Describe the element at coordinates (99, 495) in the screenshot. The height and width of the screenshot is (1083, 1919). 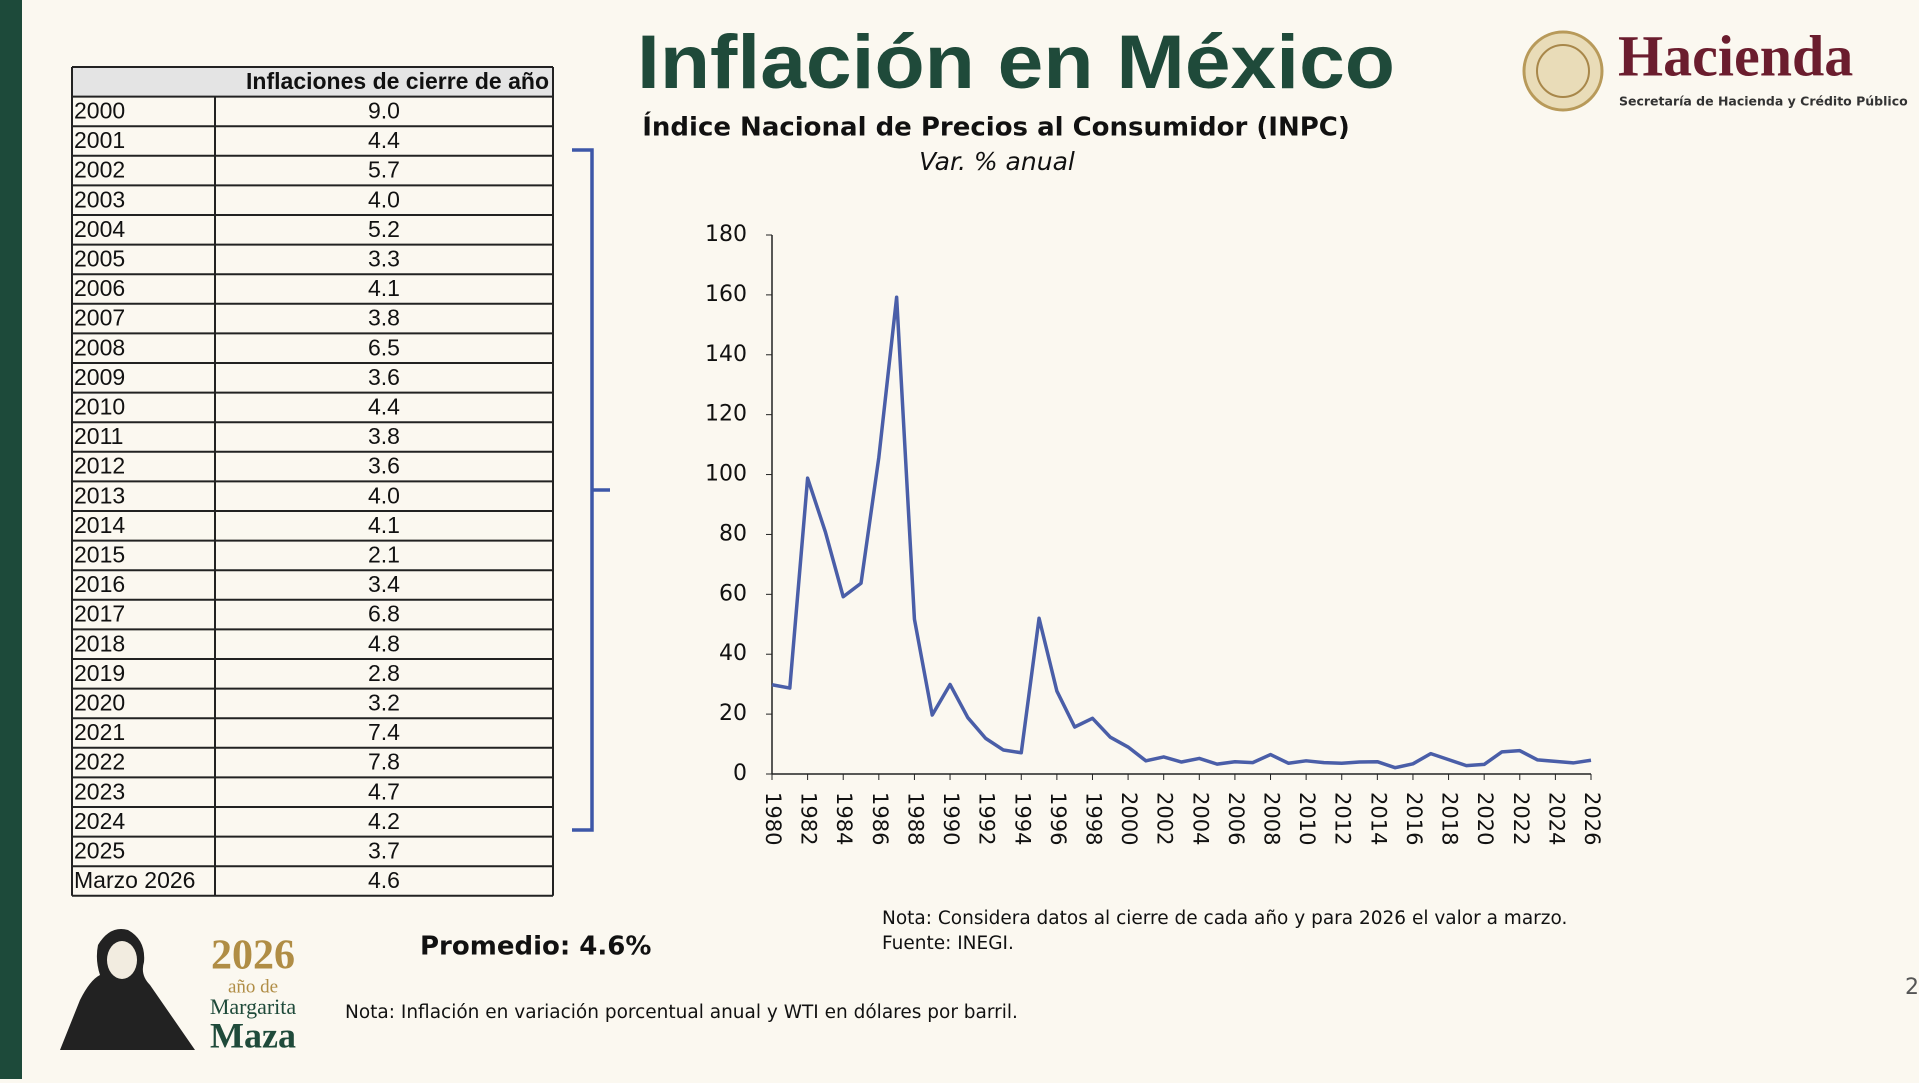
I see `year-cell: 2013` at that location.